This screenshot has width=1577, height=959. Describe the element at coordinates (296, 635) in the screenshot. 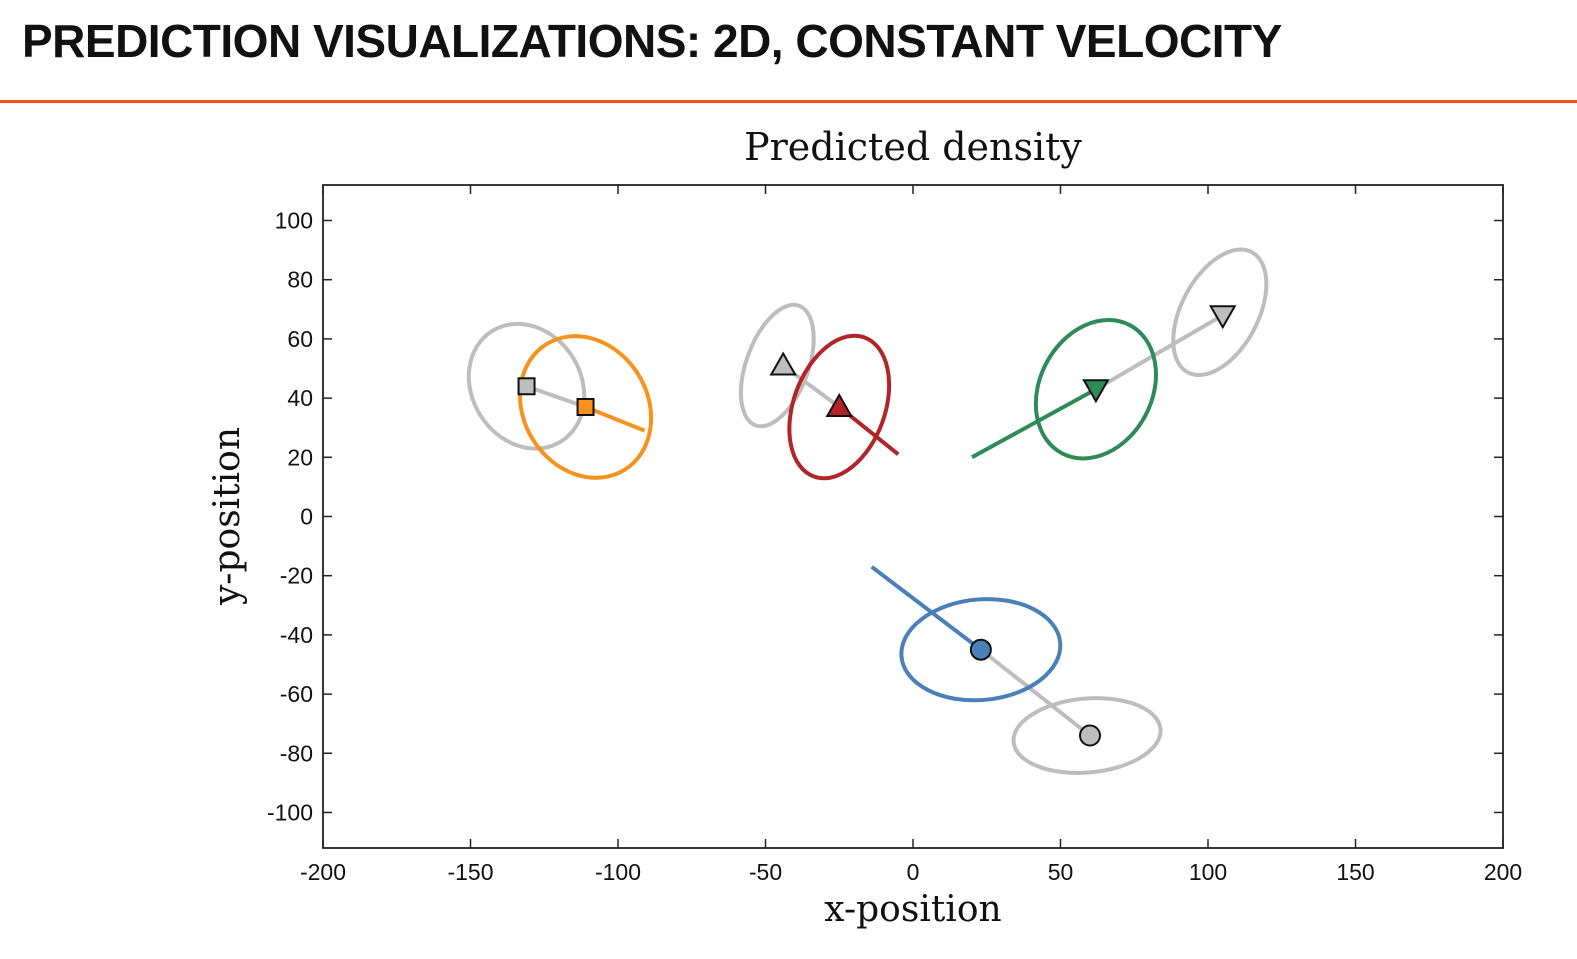

I see `y-tick-label: -40` at that location.